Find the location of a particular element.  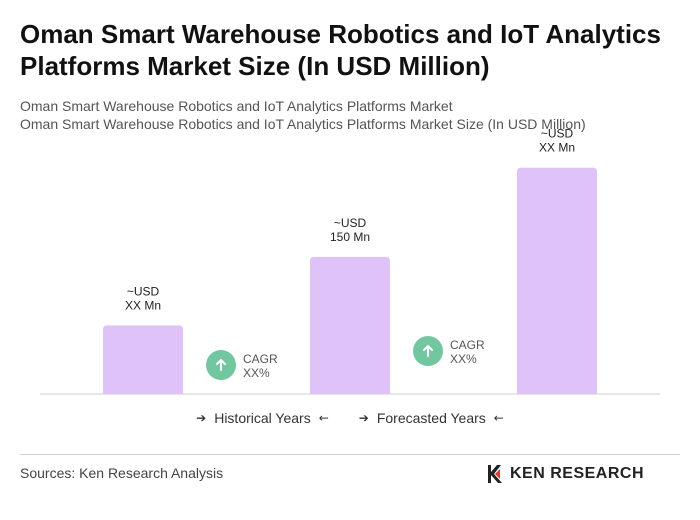

footer-divider is located at coordinates (350, 454).